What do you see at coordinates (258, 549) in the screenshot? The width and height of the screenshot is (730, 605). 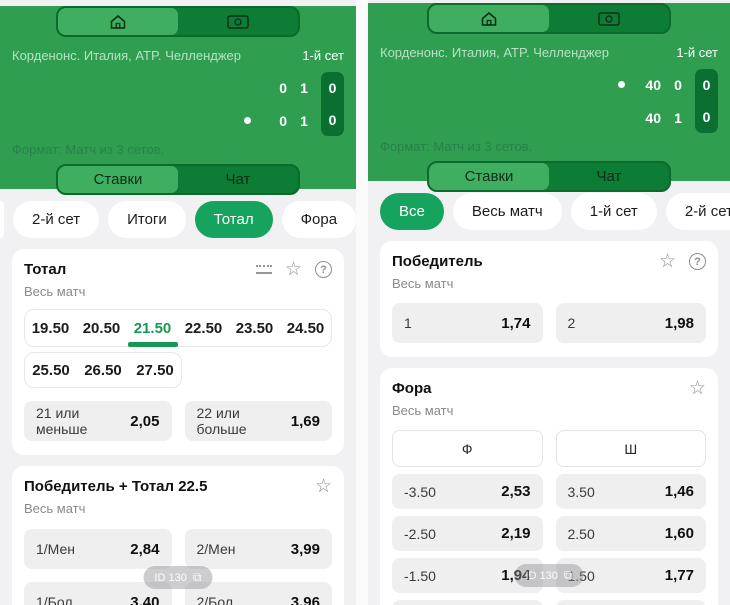 I see `bet-2-under-button: 2/Мен 3,99` at bounding box center [258, 549].